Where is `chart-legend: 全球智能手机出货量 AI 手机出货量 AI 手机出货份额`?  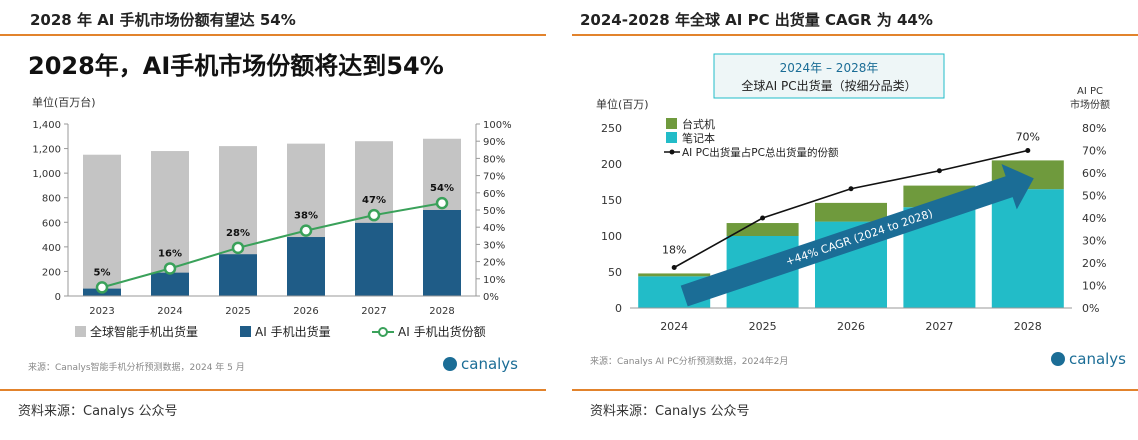 chart-legend: 全球智能手机出货量 AI 手机出货量 AI 手机出货份额 is located at coordinates (280, 331).